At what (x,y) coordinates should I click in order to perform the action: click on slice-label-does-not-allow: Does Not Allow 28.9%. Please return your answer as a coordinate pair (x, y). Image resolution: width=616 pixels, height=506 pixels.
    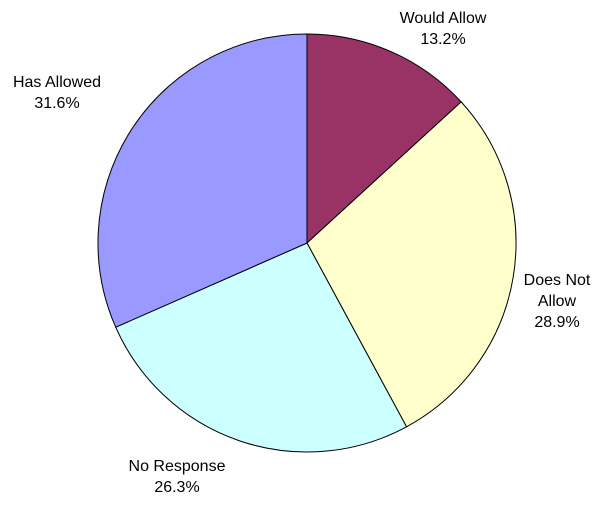
    Looking at the image, I should click on (557, 301).